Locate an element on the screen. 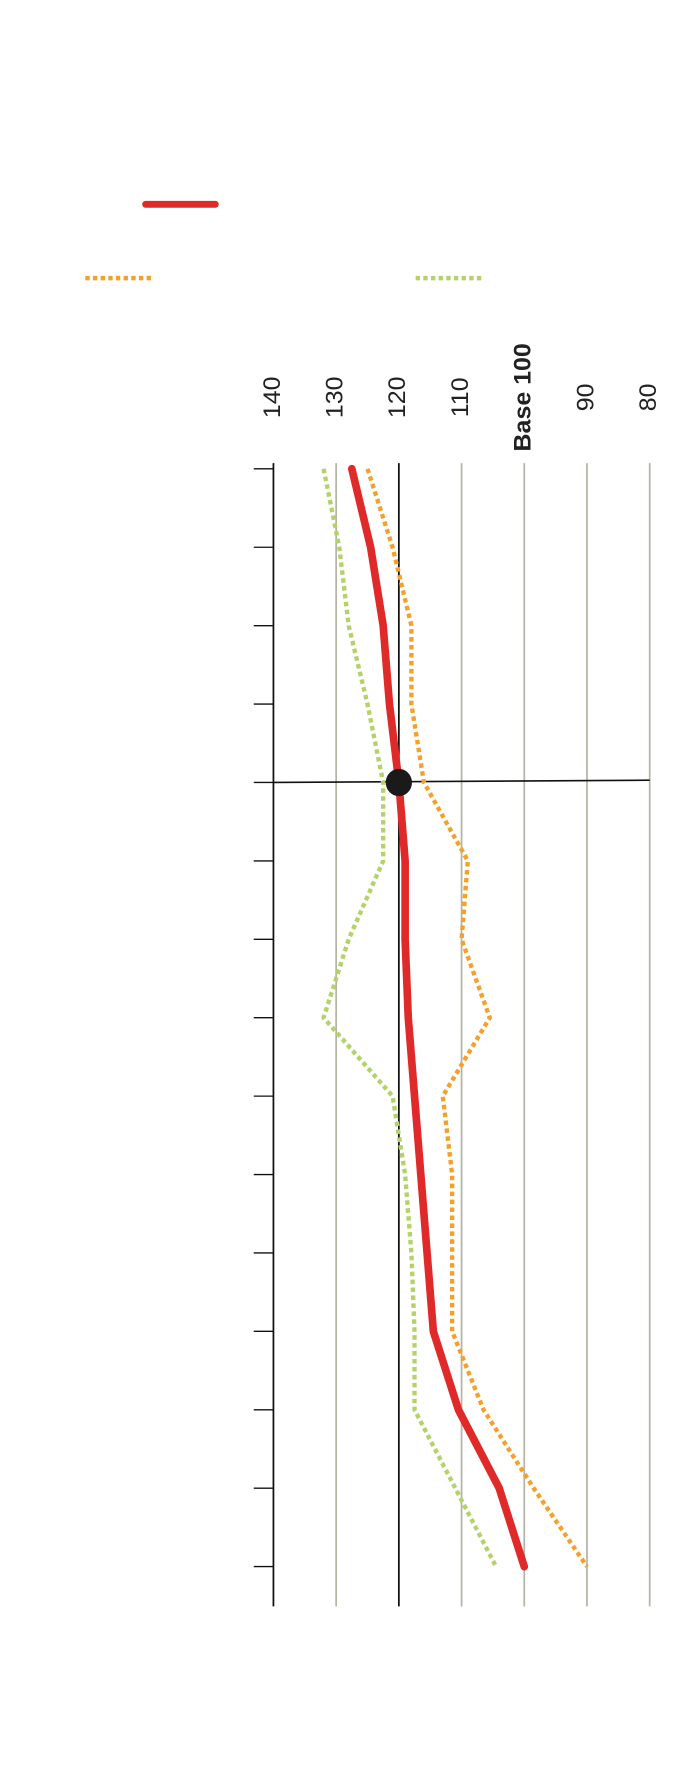  x-tick-label: 130 is located at coordinates (335, 397).